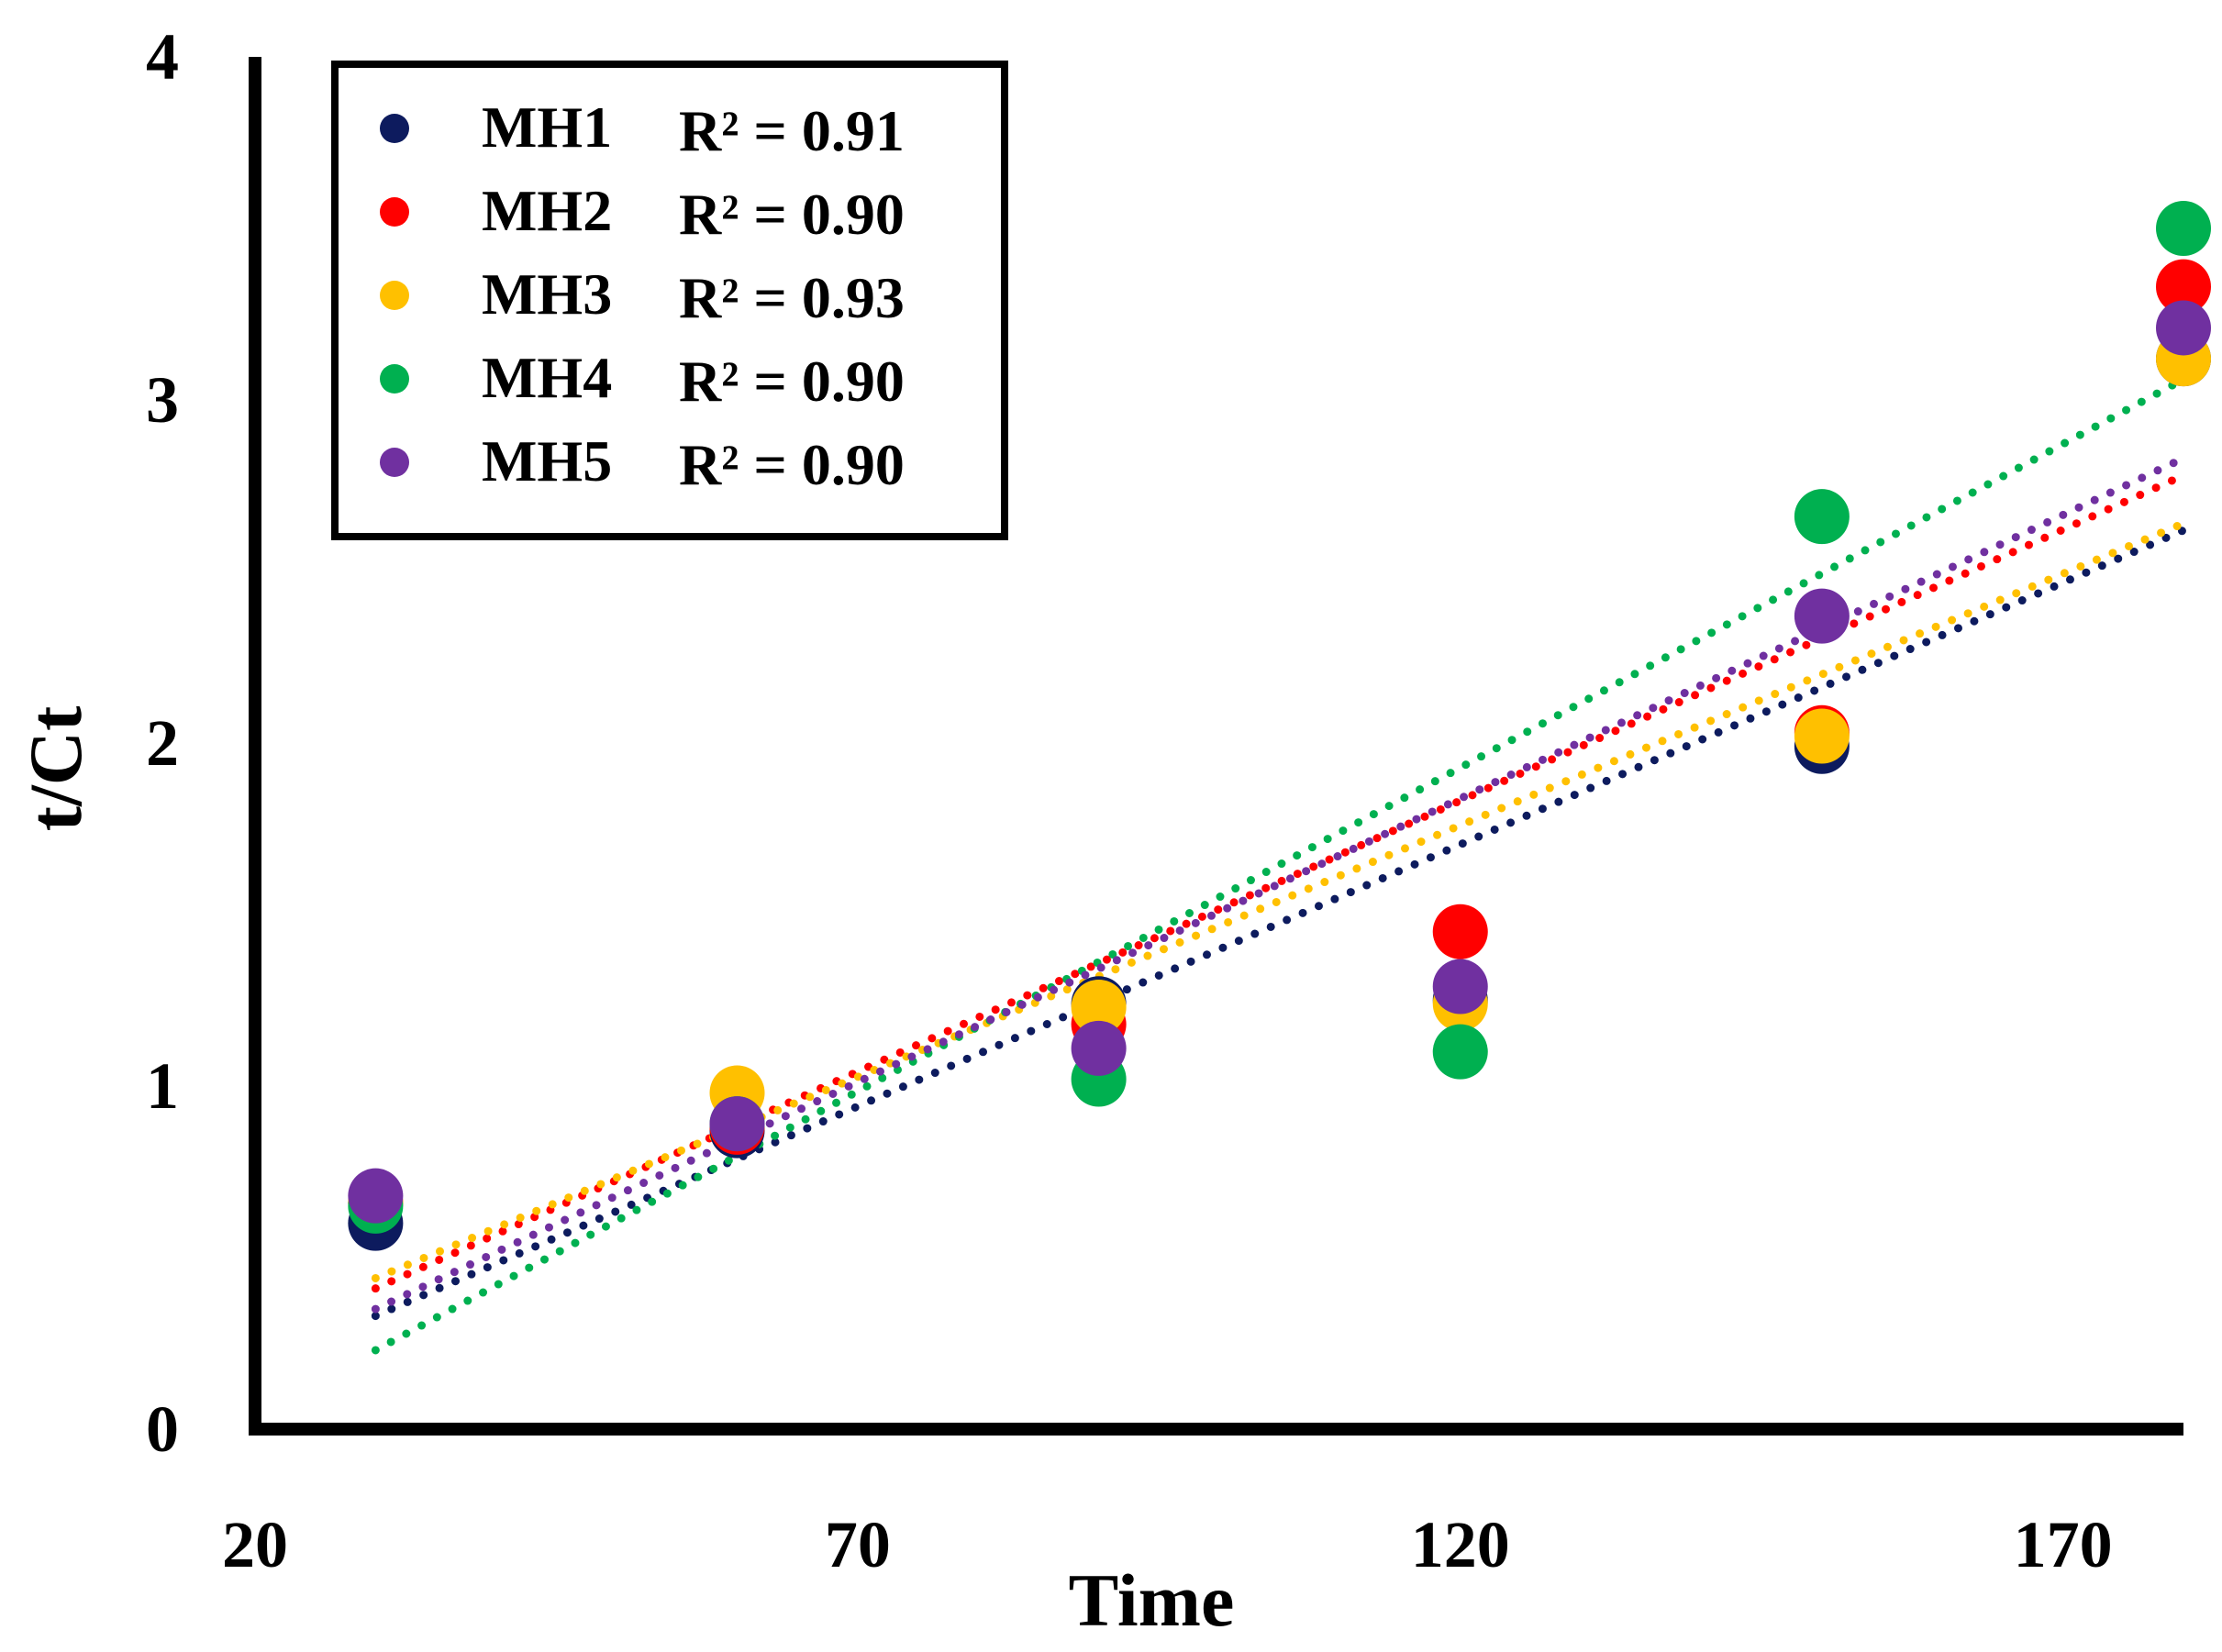  I want to click on legend-marker-mh2, so click(394, 212).